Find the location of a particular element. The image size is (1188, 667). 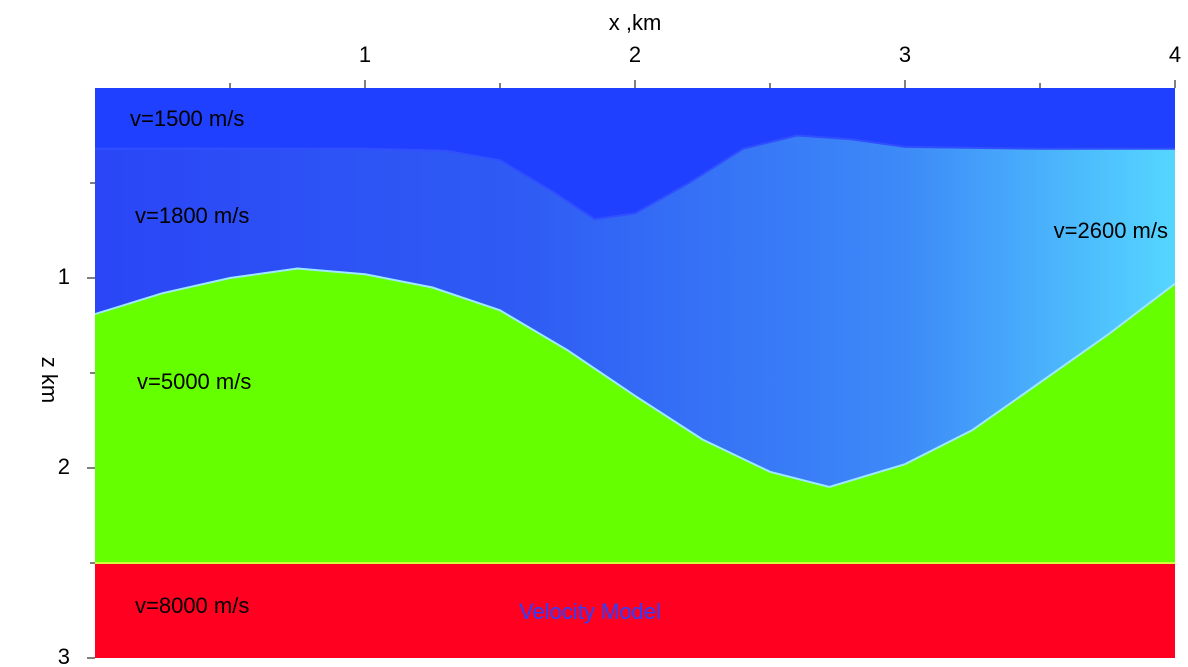

x-axis-label: x ,km is located at coordinates (635, 22).